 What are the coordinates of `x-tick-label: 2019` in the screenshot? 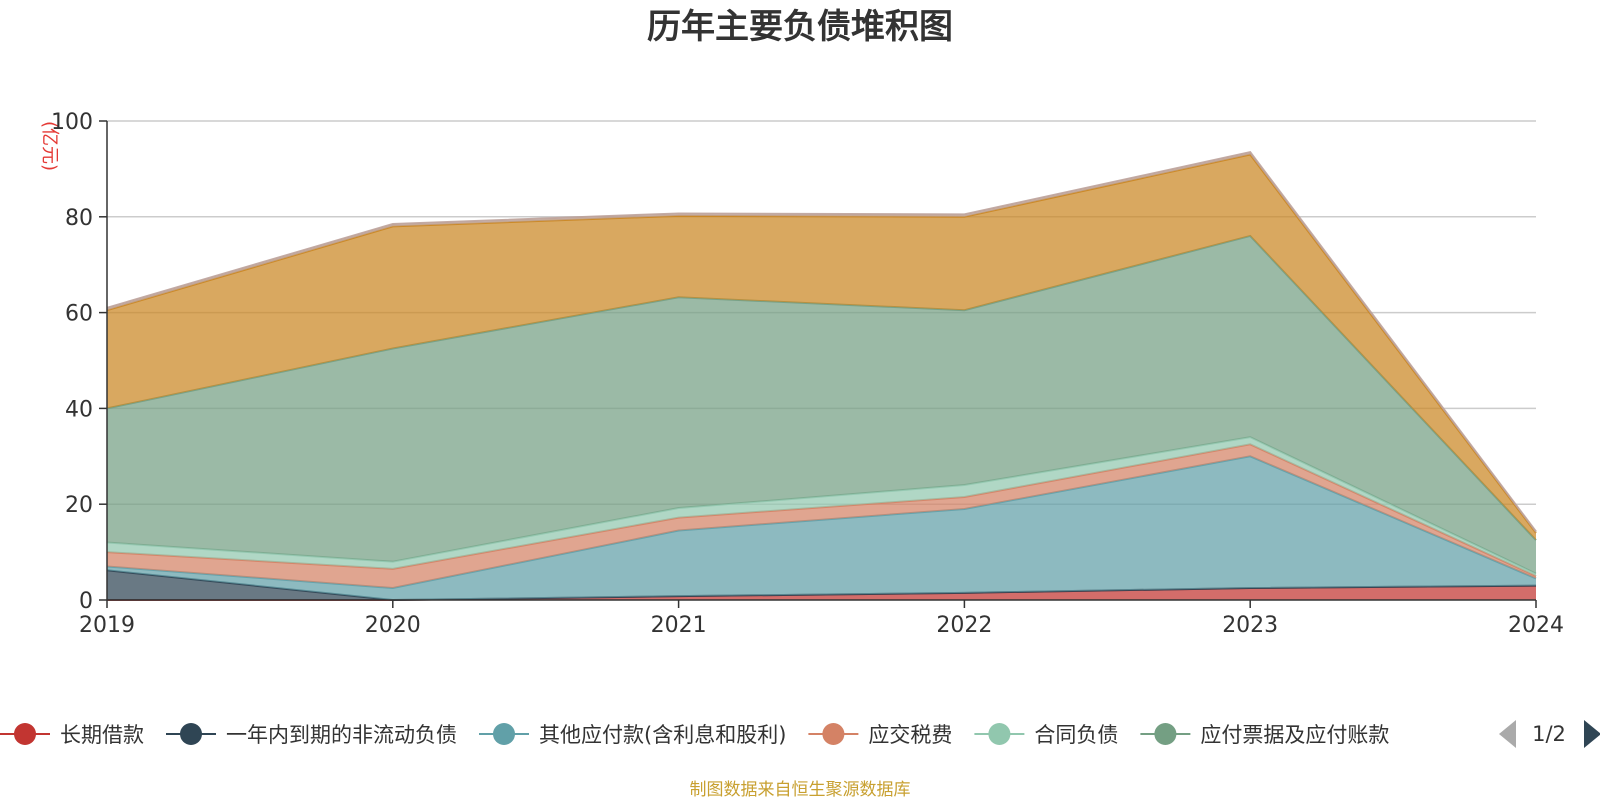 It's located at (107, 625).